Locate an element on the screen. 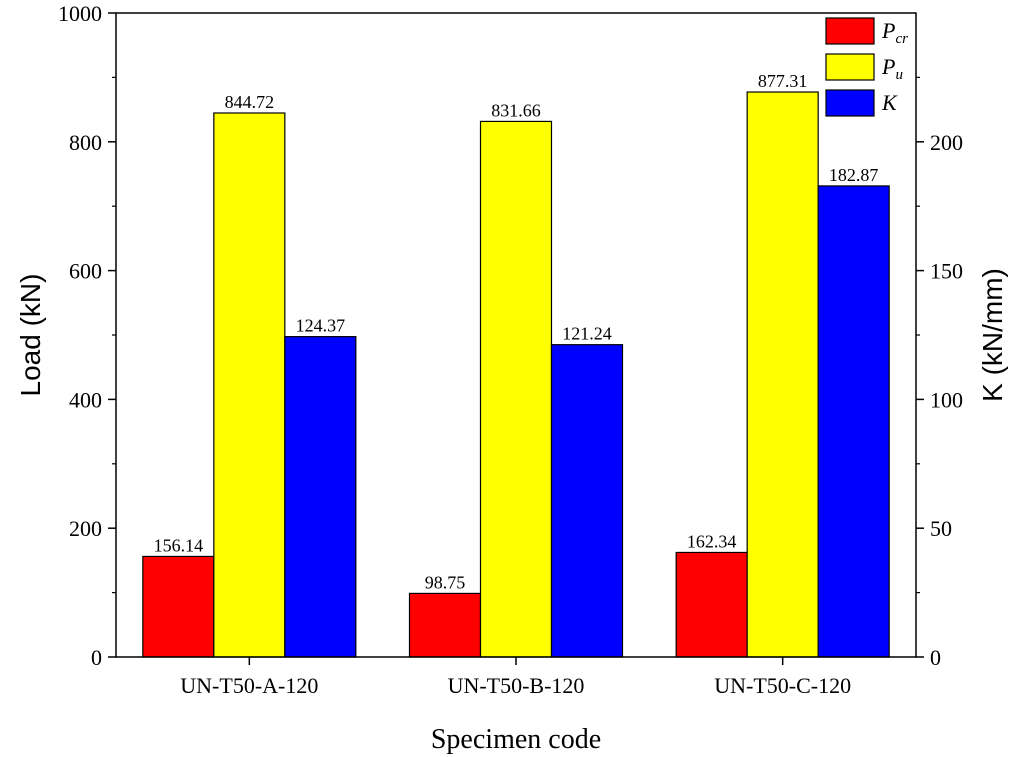 The image size is (1018, 757). x-axis-title: Specimen code is located at coordinates (516, 739).